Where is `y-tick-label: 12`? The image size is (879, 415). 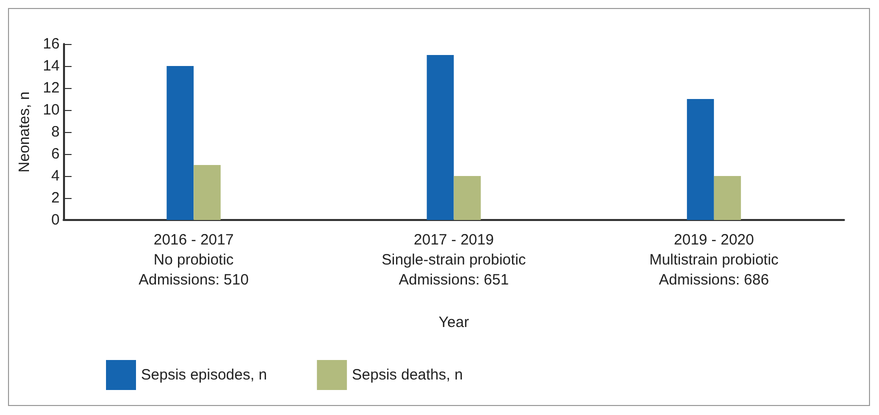 y-tick-label: 12 is located at coordinates (51, 88).